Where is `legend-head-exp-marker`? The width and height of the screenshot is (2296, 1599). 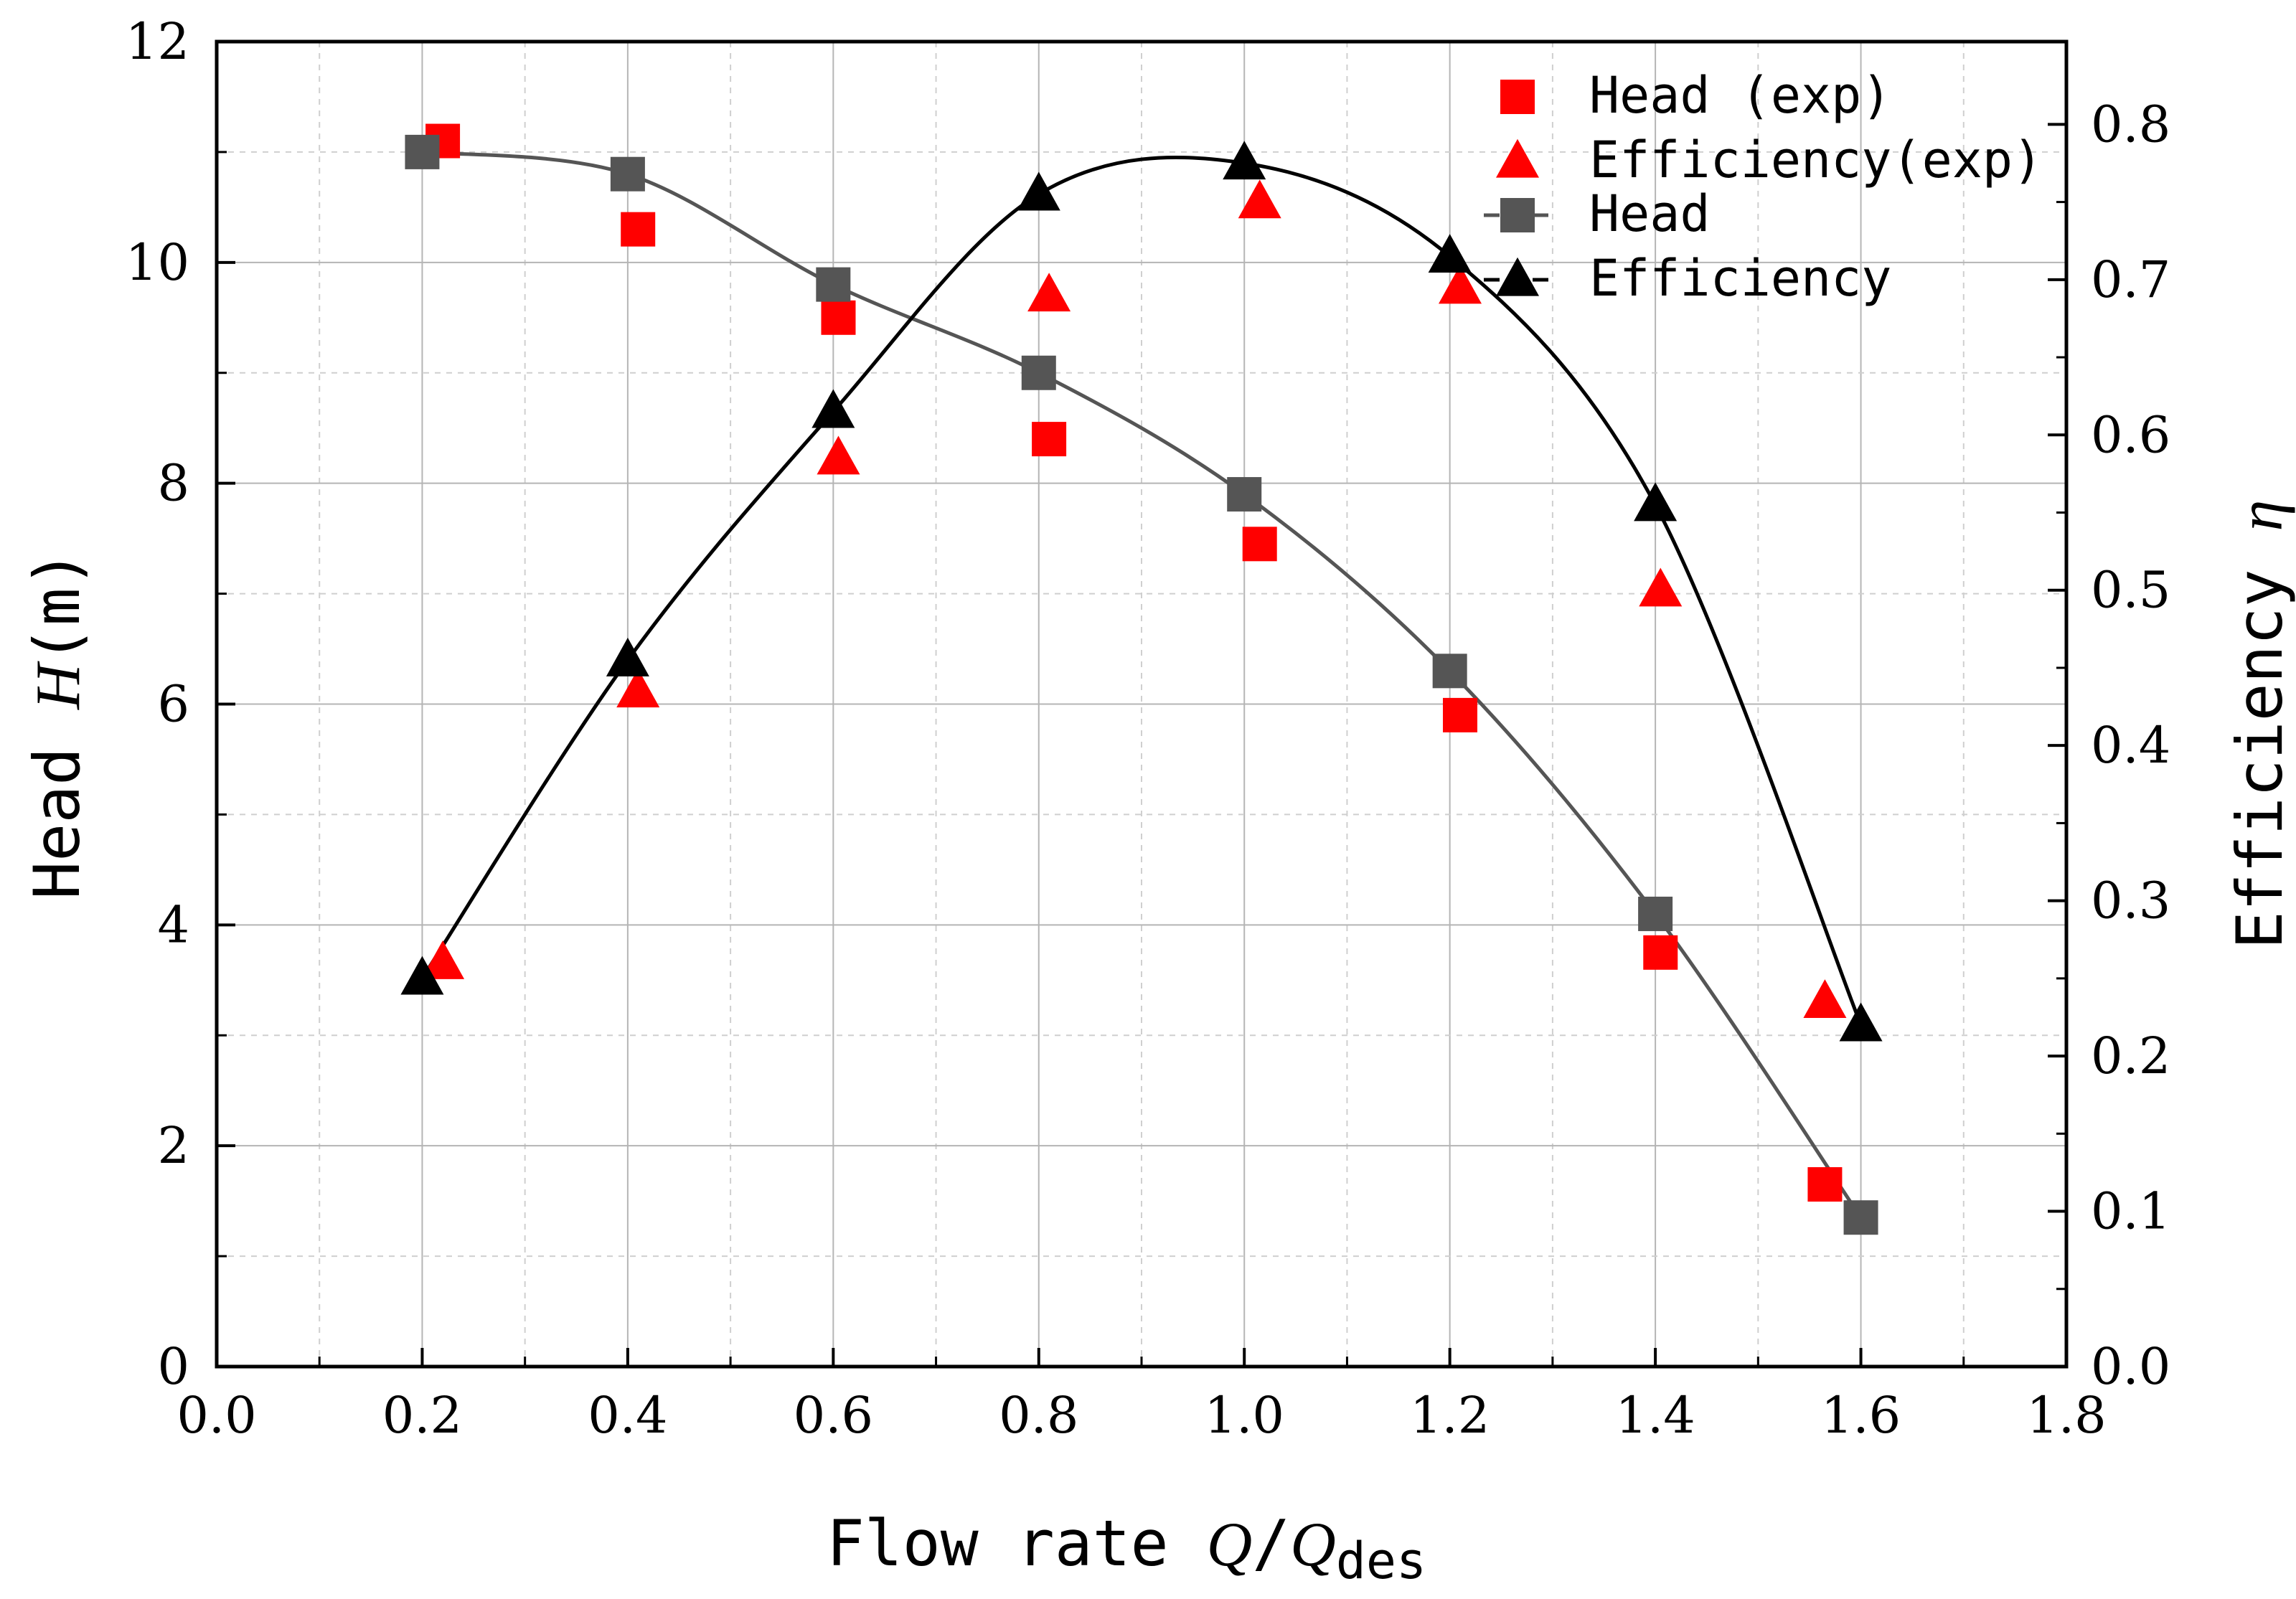 legend-head-exp-marker is located at coordinates (1518, 97).